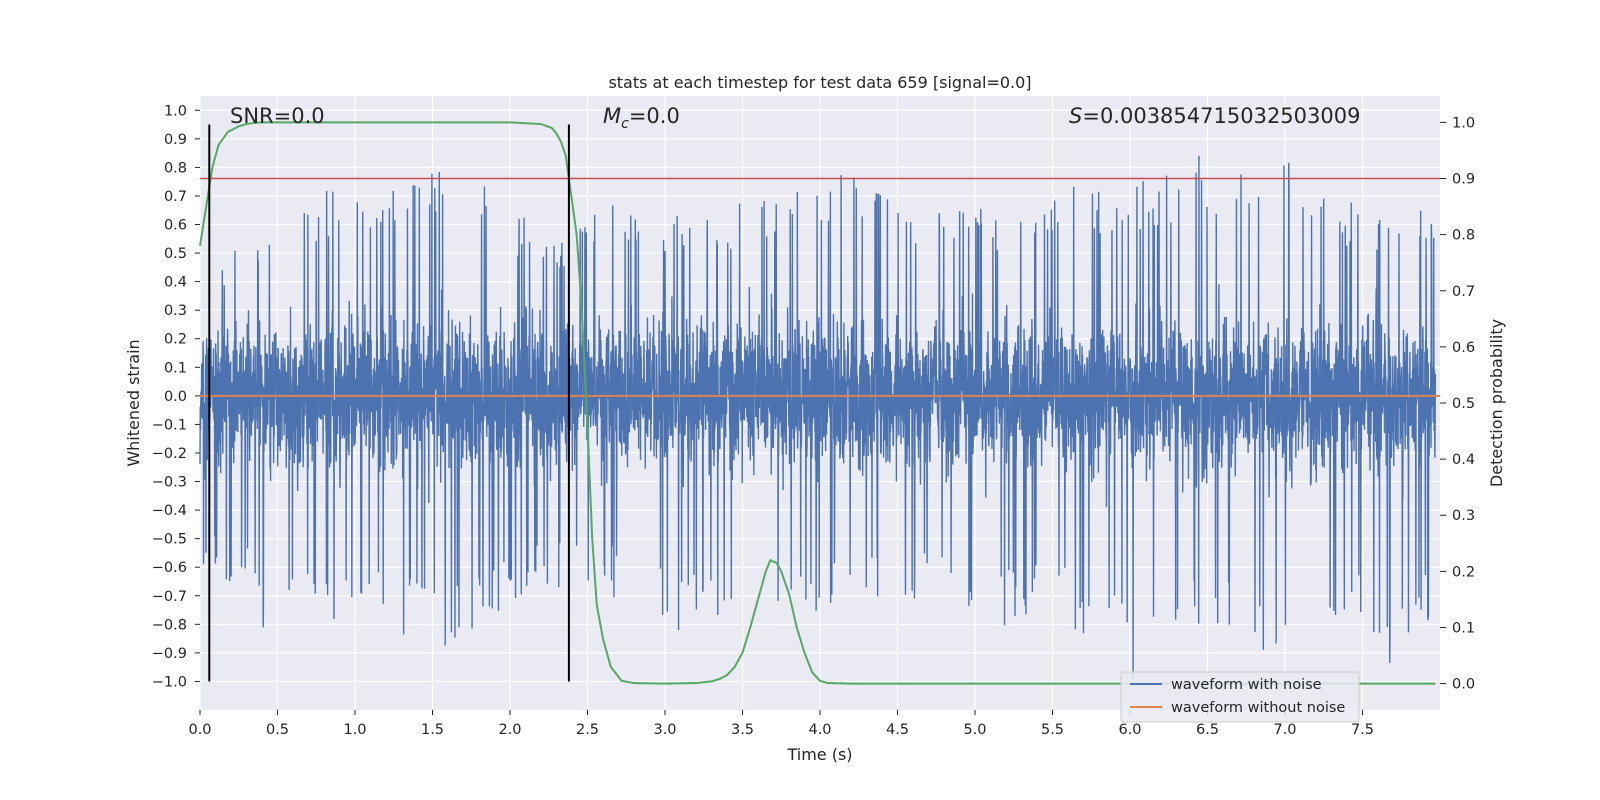  Describe the element at coordinates (1463, 685) in the screenshot. I see `y2-tick-label: 0.0` at that location.